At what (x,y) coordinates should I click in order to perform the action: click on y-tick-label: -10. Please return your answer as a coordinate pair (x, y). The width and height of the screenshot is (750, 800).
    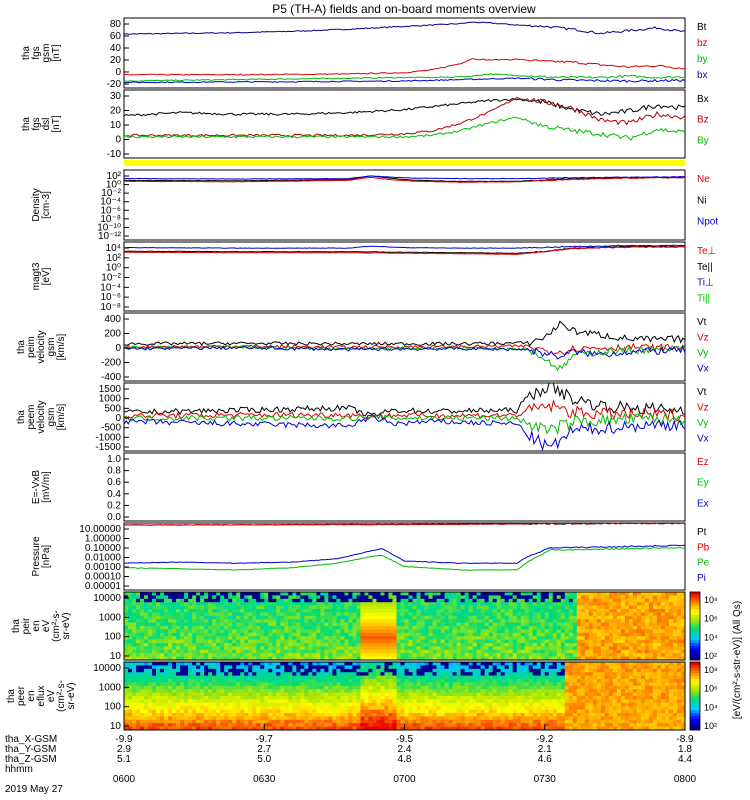
    Looking at the image, I should click on (114, 154).